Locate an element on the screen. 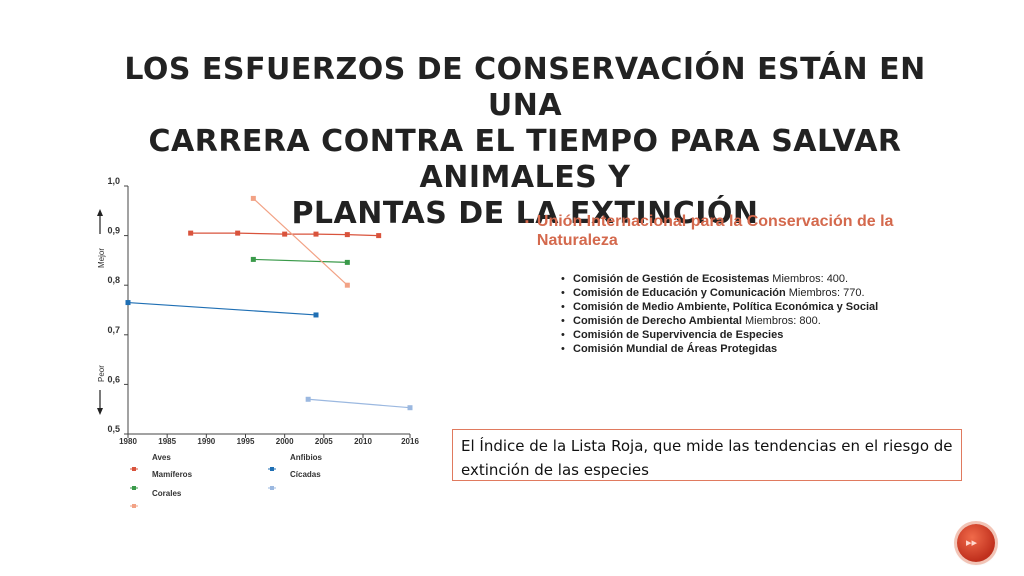 Image resolution: width=1024 pixels, height=576 pixels. y-tick-label: 0,5 is located at coordinates (113, 429).